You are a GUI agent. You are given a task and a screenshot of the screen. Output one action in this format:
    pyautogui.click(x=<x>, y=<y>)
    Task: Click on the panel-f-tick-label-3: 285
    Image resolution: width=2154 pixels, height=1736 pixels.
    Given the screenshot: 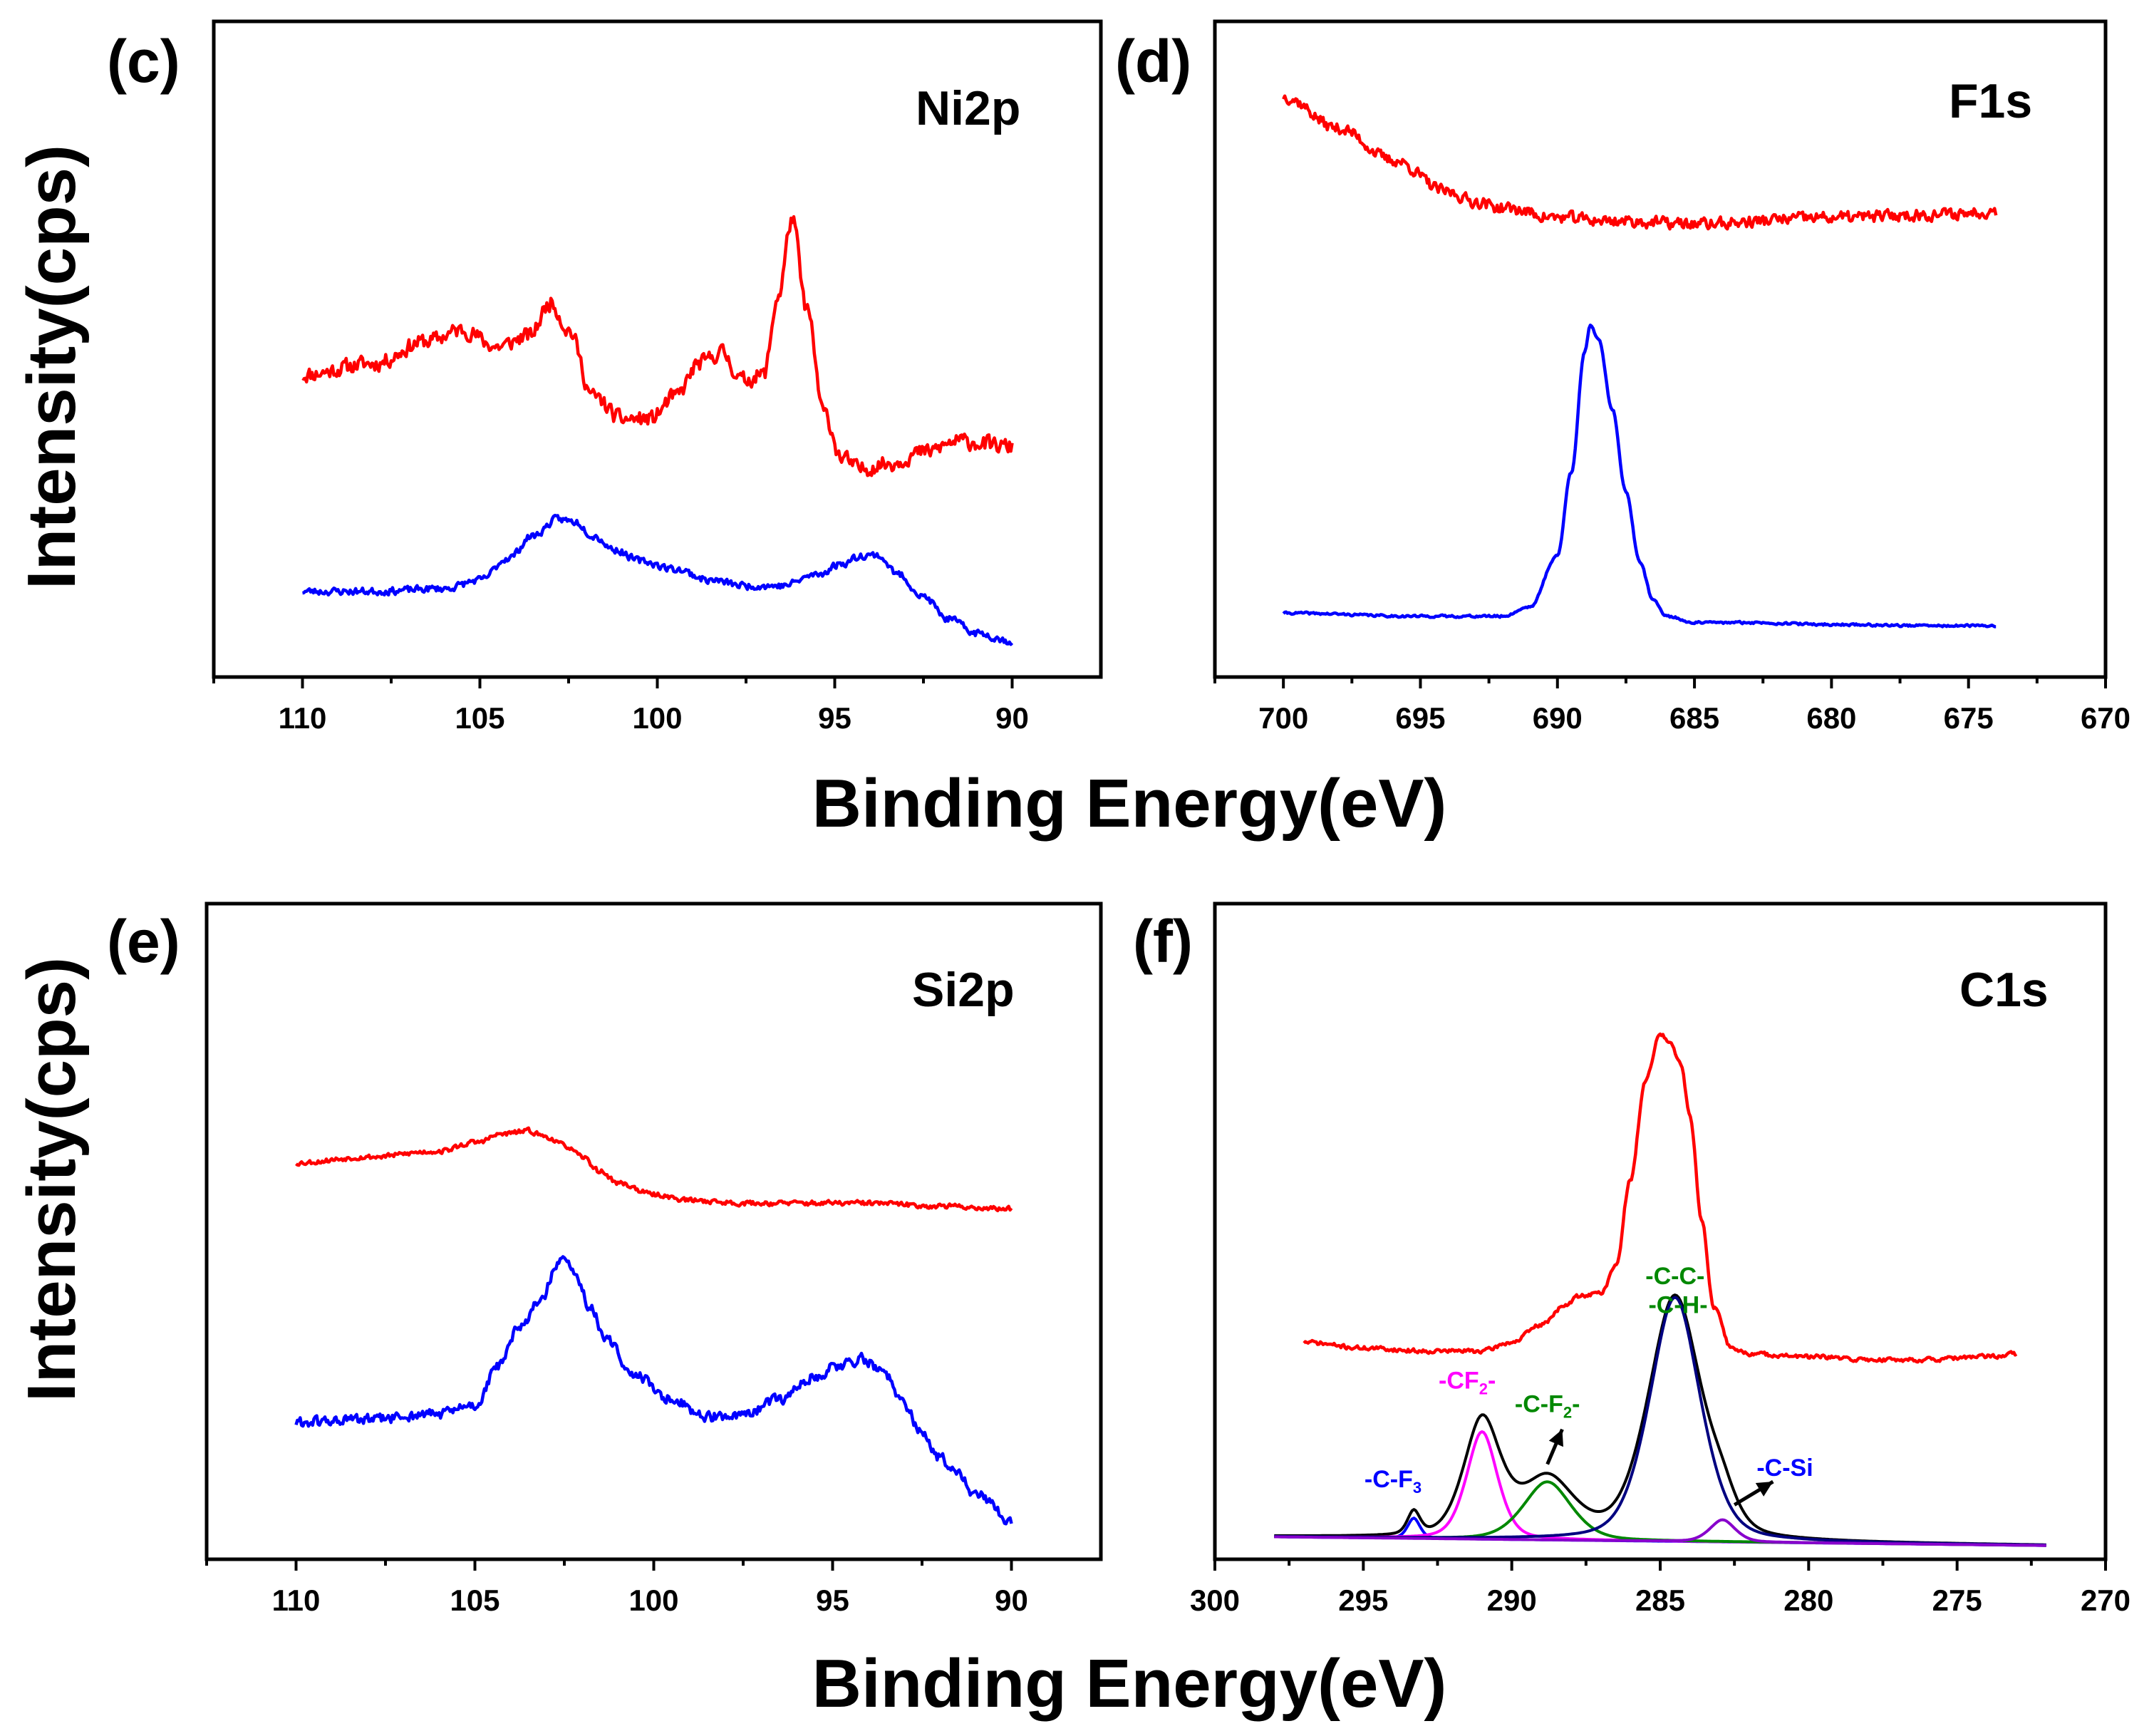 What is the action you would take?
    pyautogui.click(x=1660, y=1600)
    